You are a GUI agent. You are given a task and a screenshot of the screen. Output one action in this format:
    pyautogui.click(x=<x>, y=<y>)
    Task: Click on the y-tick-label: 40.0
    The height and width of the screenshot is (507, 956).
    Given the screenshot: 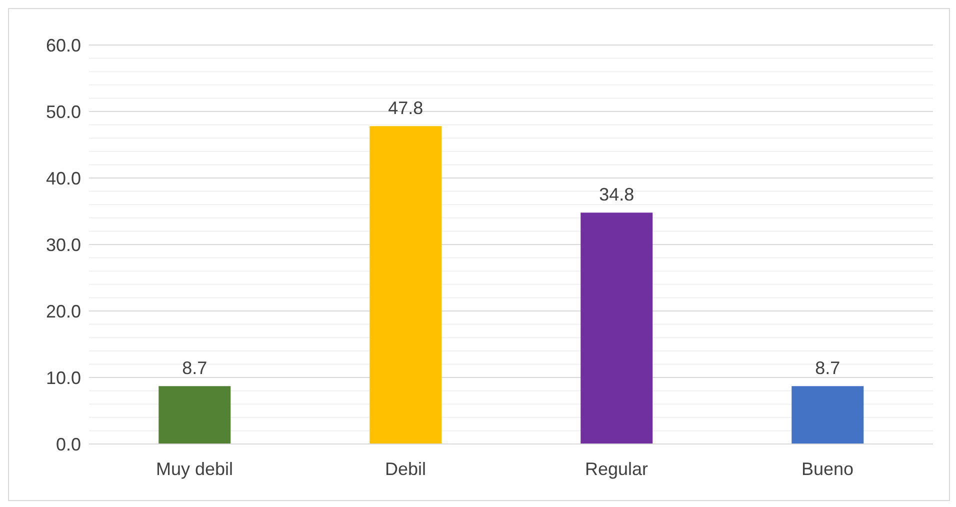 What is the action you would take?
    pyautogui.click(x=63, y=178)
    